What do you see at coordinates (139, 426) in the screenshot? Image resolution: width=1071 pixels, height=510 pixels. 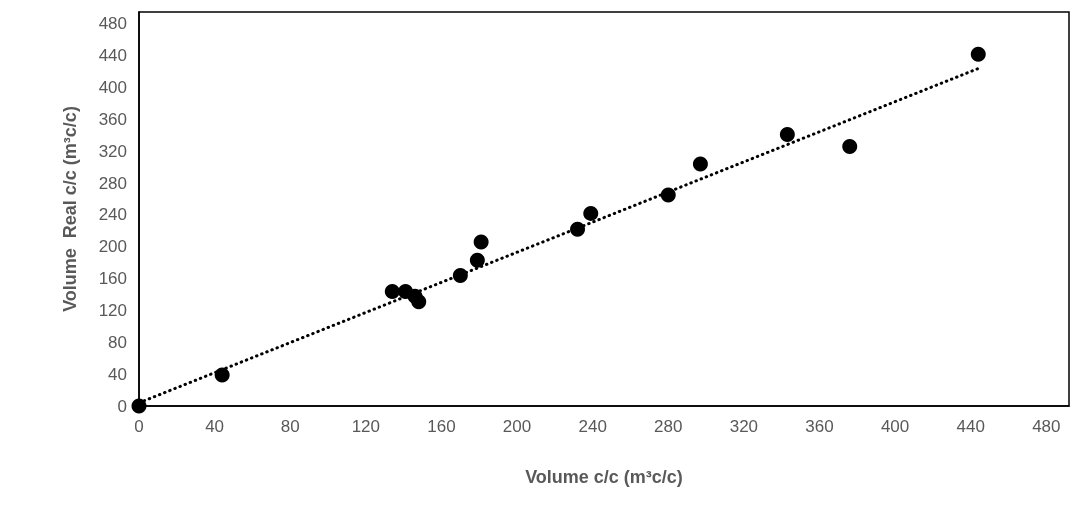 I see `x-tick-label: 0` at bounding box center [139, 426].